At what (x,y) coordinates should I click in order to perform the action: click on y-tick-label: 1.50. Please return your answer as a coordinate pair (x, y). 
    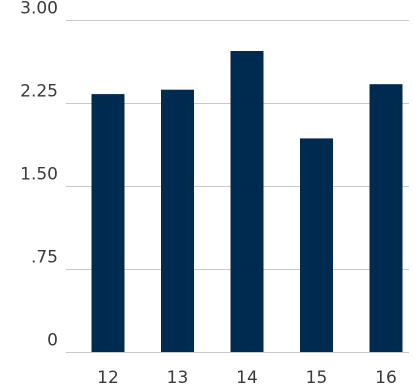
    Looking at the image, I should click on (39, 175).